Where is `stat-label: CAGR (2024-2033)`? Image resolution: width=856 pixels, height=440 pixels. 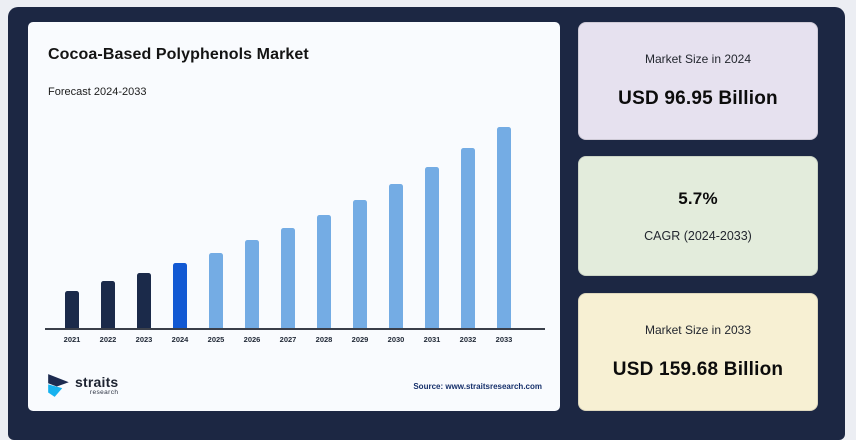 stat-label: CAGR (2024-2033) is located at coordinates (698, 236).